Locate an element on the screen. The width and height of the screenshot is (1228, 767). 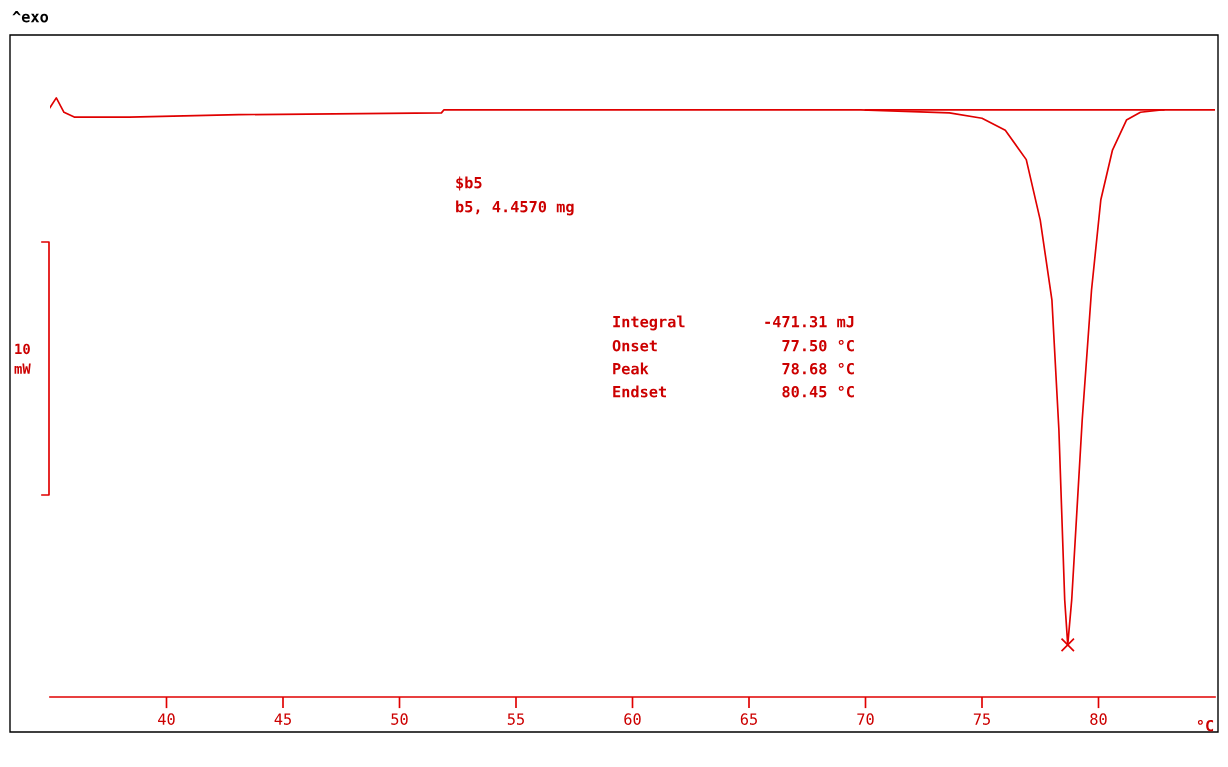
x-axis-title: °C is located at coordinates (1205, 725).